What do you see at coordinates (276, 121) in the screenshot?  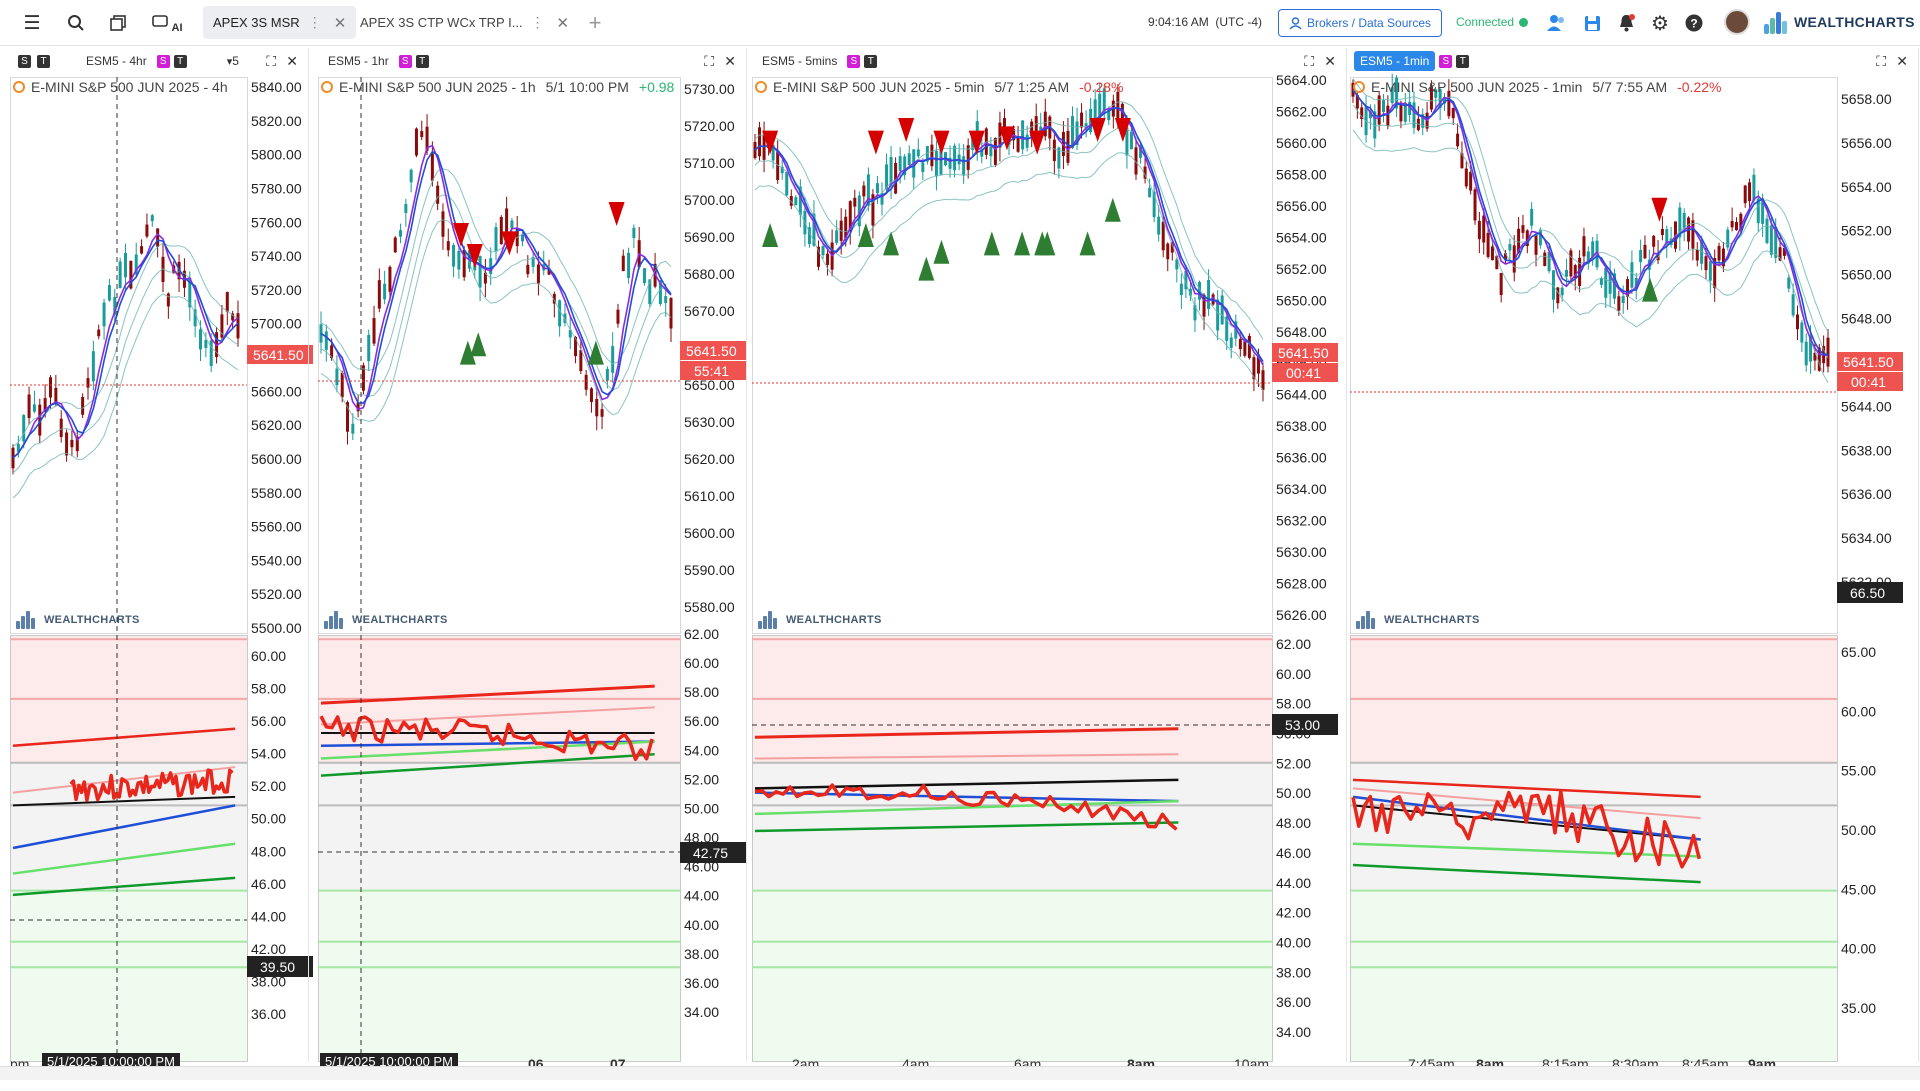 I see `price-axis-label: 5820.00` at bounding box center [276, 121].